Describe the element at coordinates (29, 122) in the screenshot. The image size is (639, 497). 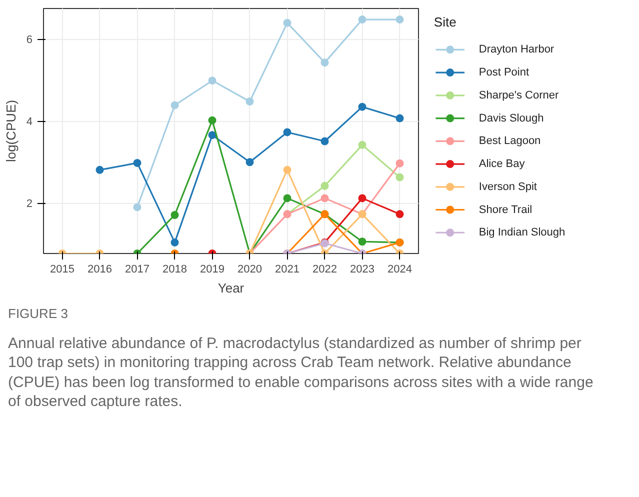
I see `y-tick-label: 4` at that location.